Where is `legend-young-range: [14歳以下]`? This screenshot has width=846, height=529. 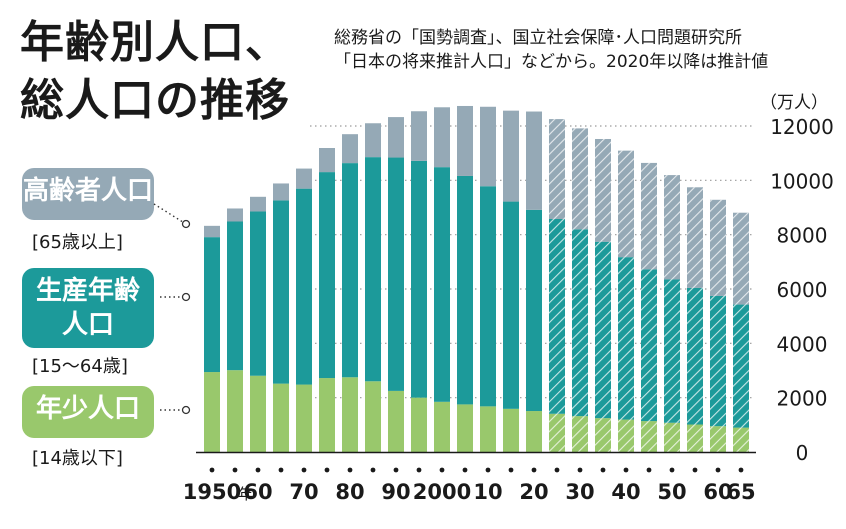 legend-young-range: [14歳以下] is located at coordinates (77, 458).